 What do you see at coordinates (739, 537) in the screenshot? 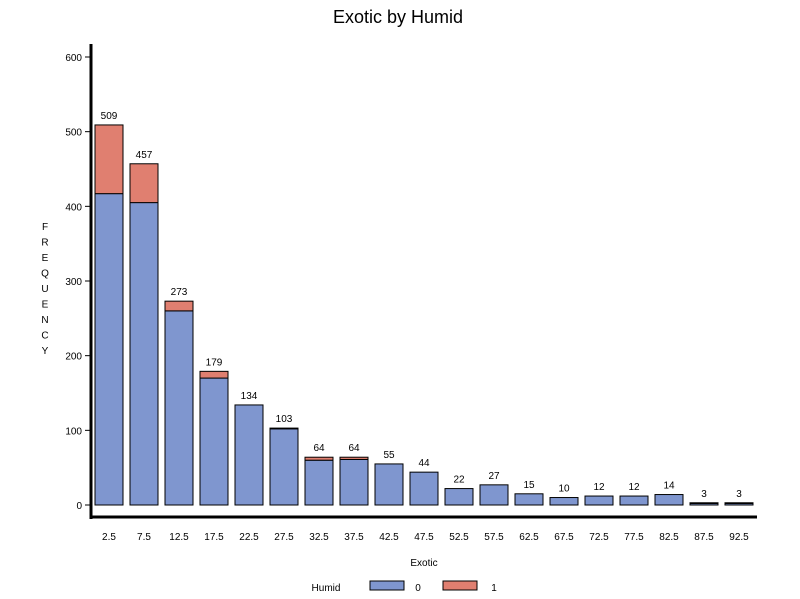
I see `x-tick-label: 92.5` at bounding box center [739, 537].